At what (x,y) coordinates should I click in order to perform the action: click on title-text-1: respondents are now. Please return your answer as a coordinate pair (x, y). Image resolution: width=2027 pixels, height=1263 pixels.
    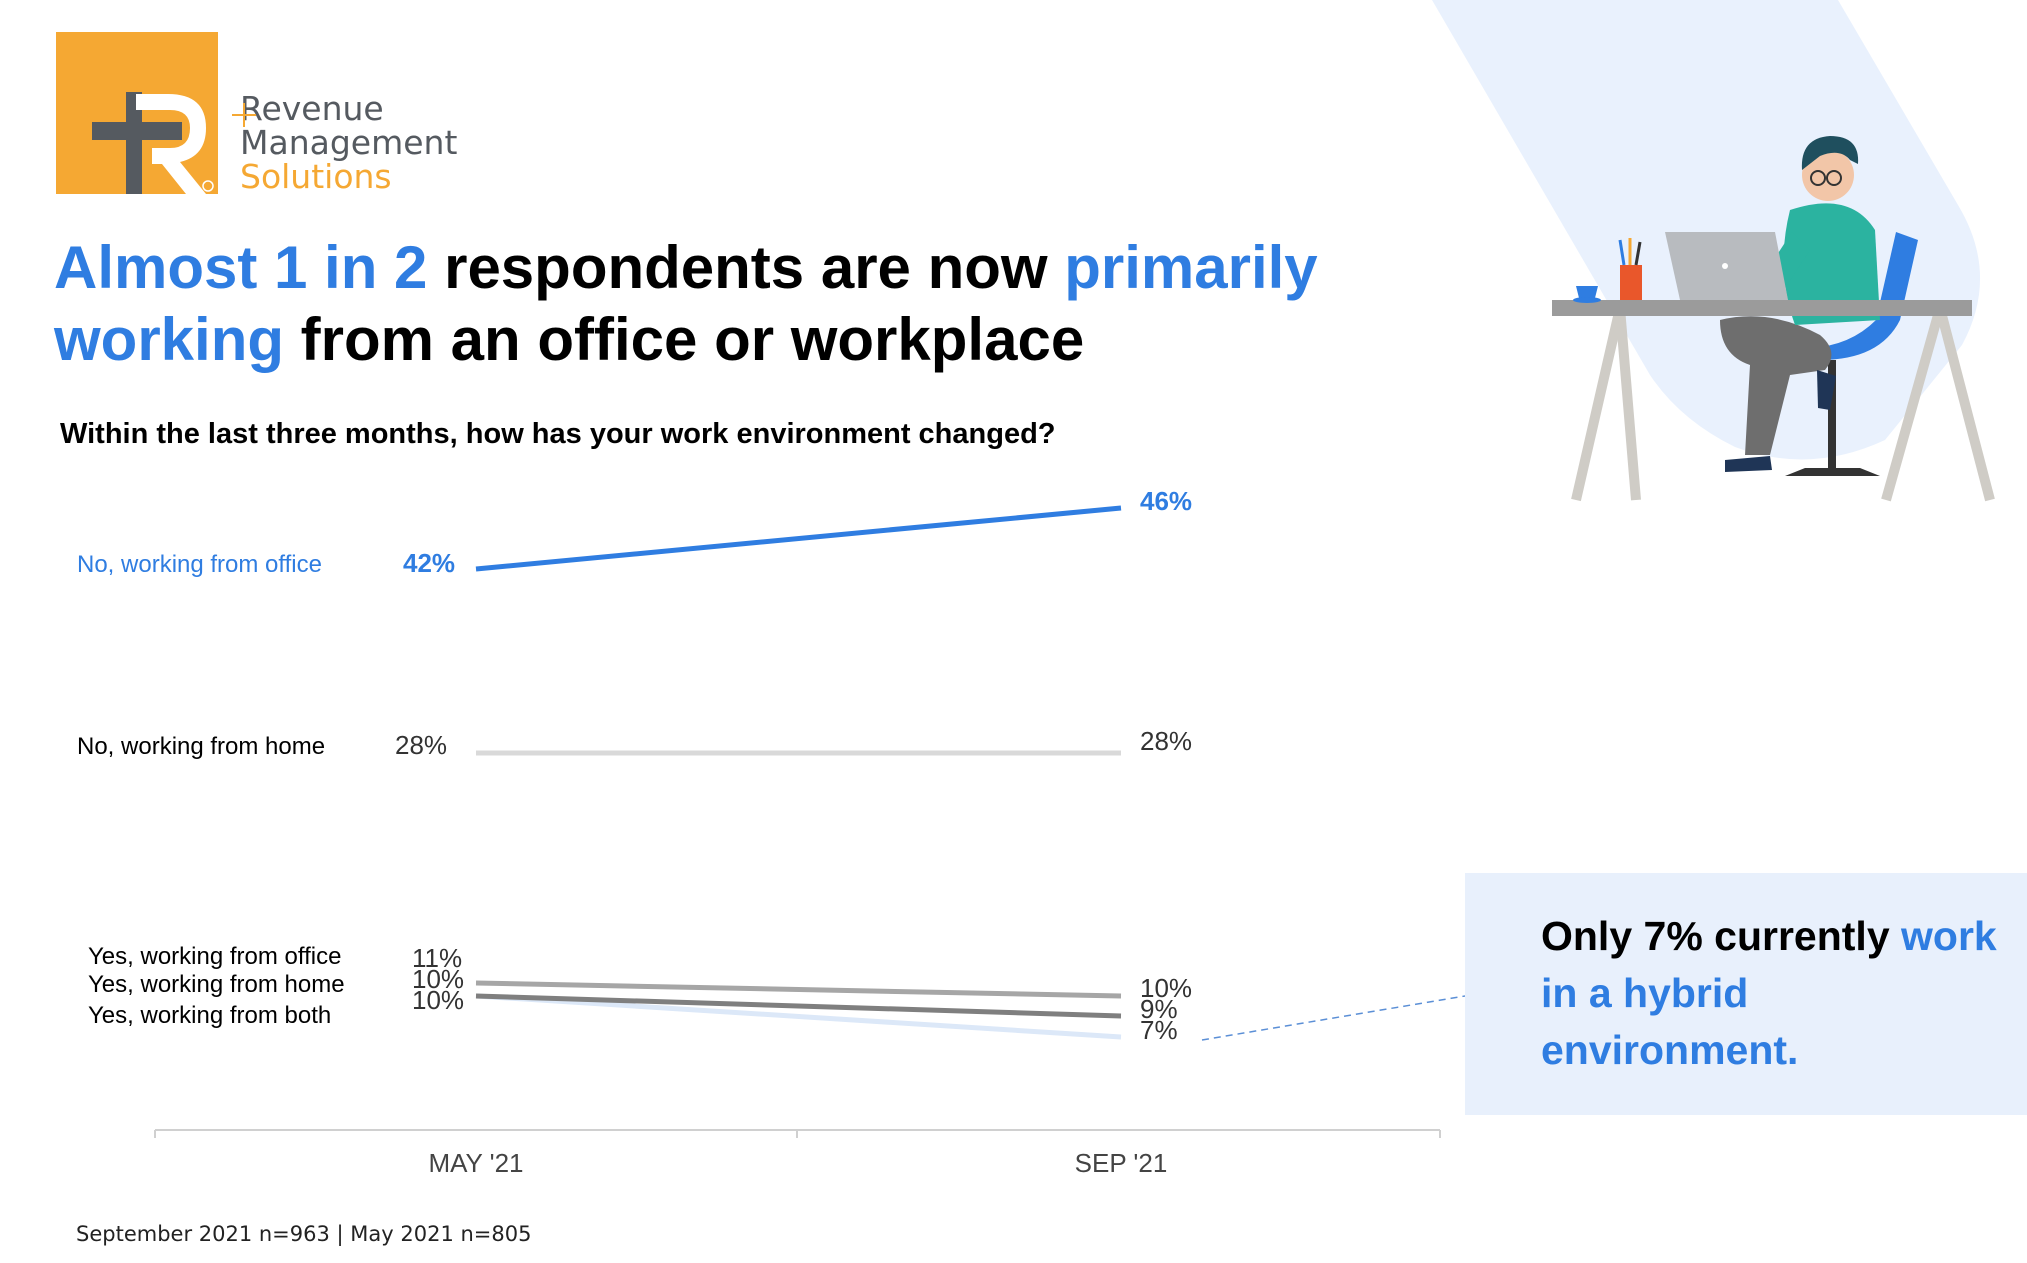
    Looking at the image, I should click on (746, 267).